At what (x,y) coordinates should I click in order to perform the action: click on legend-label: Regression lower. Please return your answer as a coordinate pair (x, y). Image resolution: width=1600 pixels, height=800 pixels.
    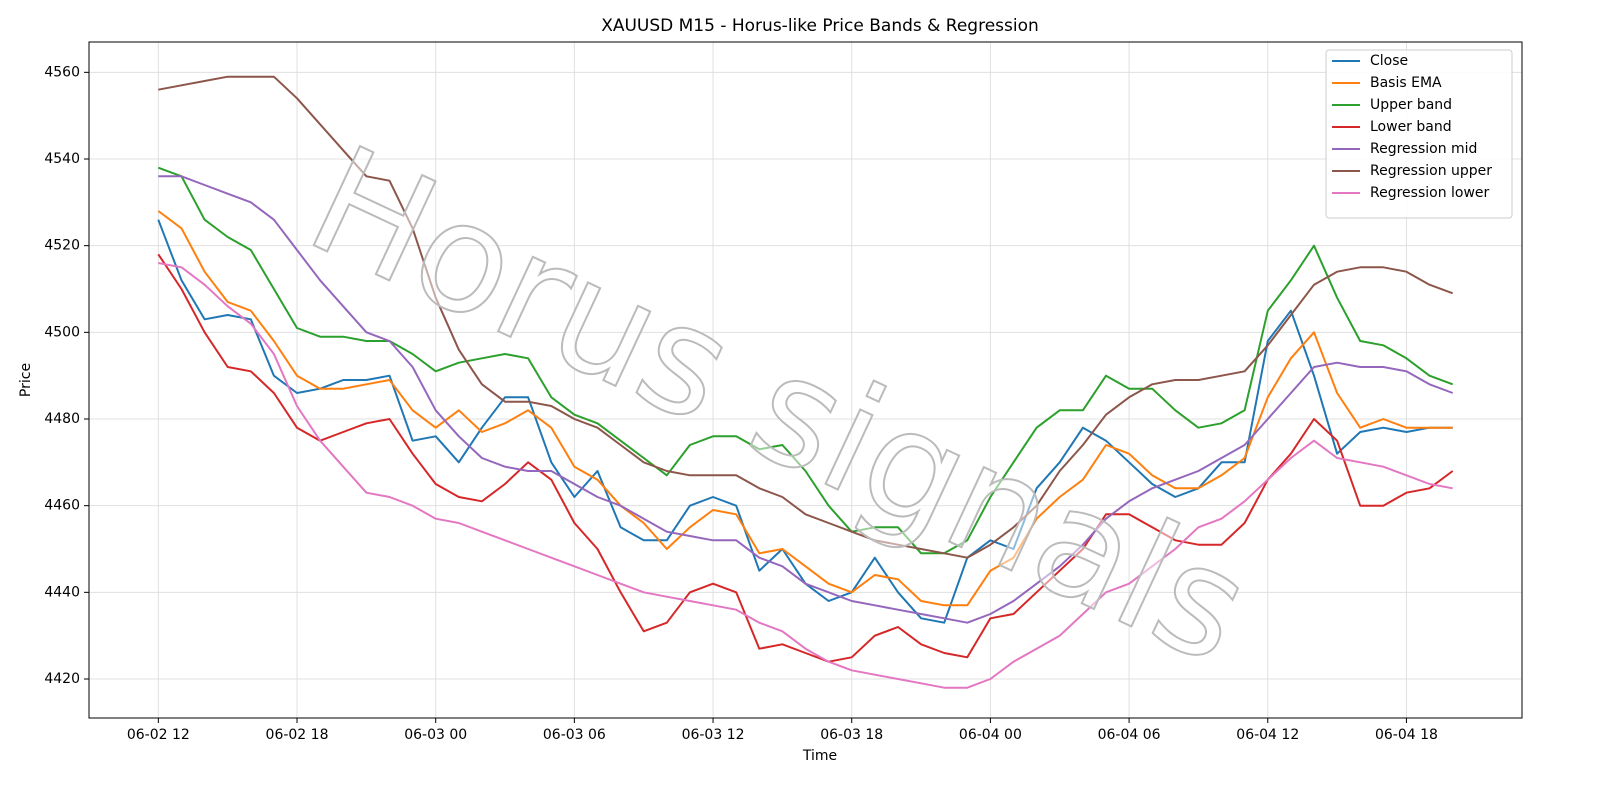
    Looking at the image, I should click on (1430, 193).